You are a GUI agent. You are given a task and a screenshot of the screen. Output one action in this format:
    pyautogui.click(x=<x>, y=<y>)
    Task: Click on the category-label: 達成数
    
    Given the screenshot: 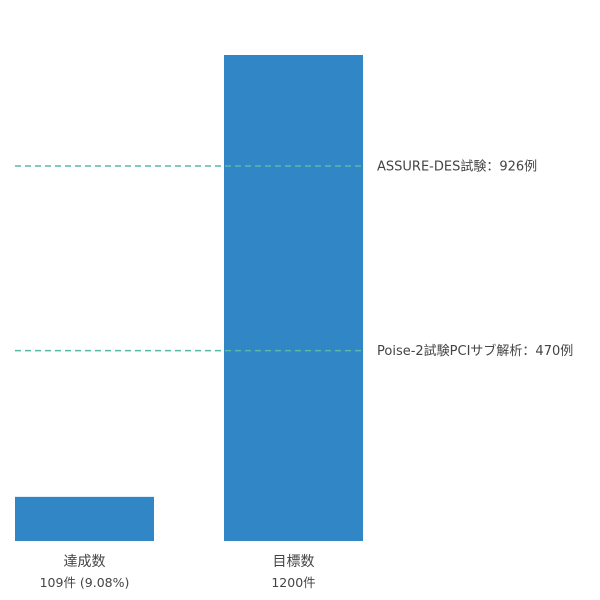 What is the action you would take?
    pyautogui.click(x=85, y=562)
    